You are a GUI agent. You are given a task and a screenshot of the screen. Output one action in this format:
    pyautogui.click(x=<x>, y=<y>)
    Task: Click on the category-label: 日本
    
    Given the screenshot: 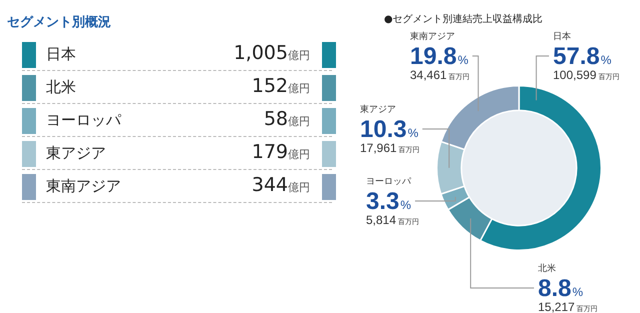 What is the action you would take?
    pyautogui.click(x=61, y=54)
    